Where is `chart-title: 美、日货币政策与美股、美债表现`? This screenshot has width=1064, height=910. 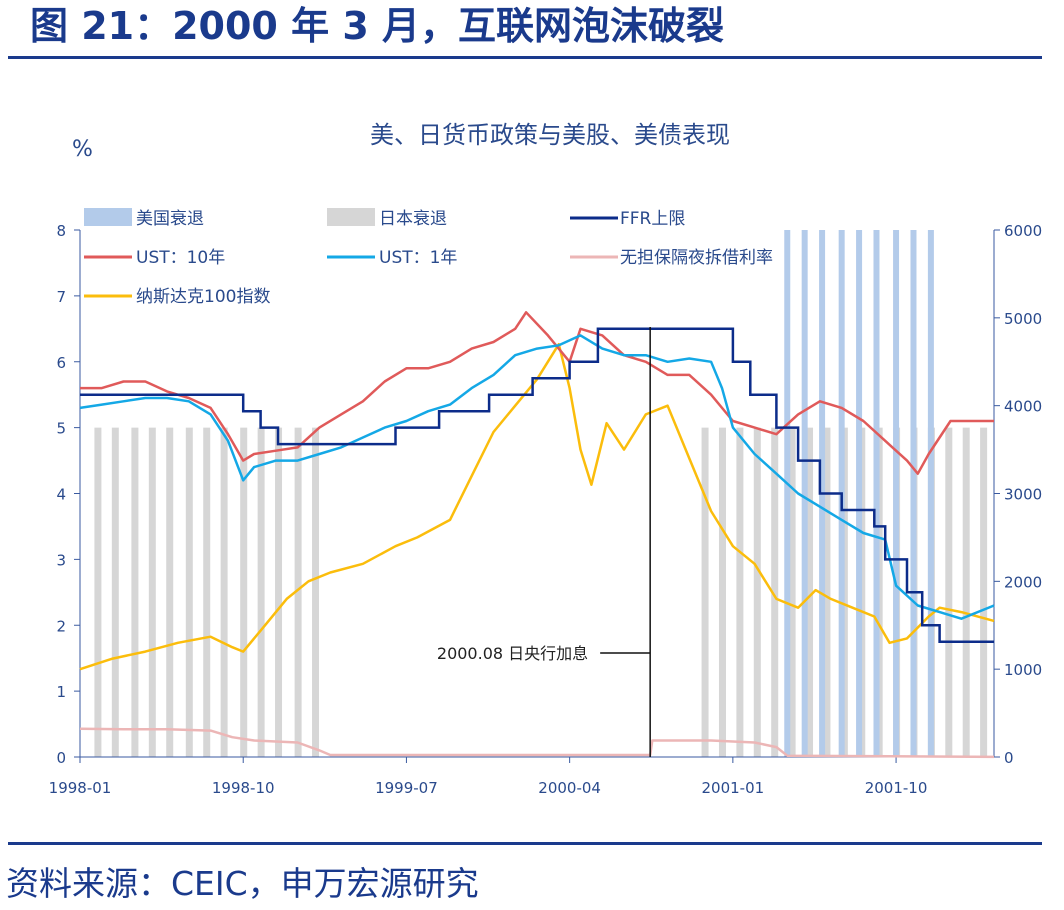
chart-title: 美、日货币政策与美股、美债表现 is located at coordinates (550, 135).